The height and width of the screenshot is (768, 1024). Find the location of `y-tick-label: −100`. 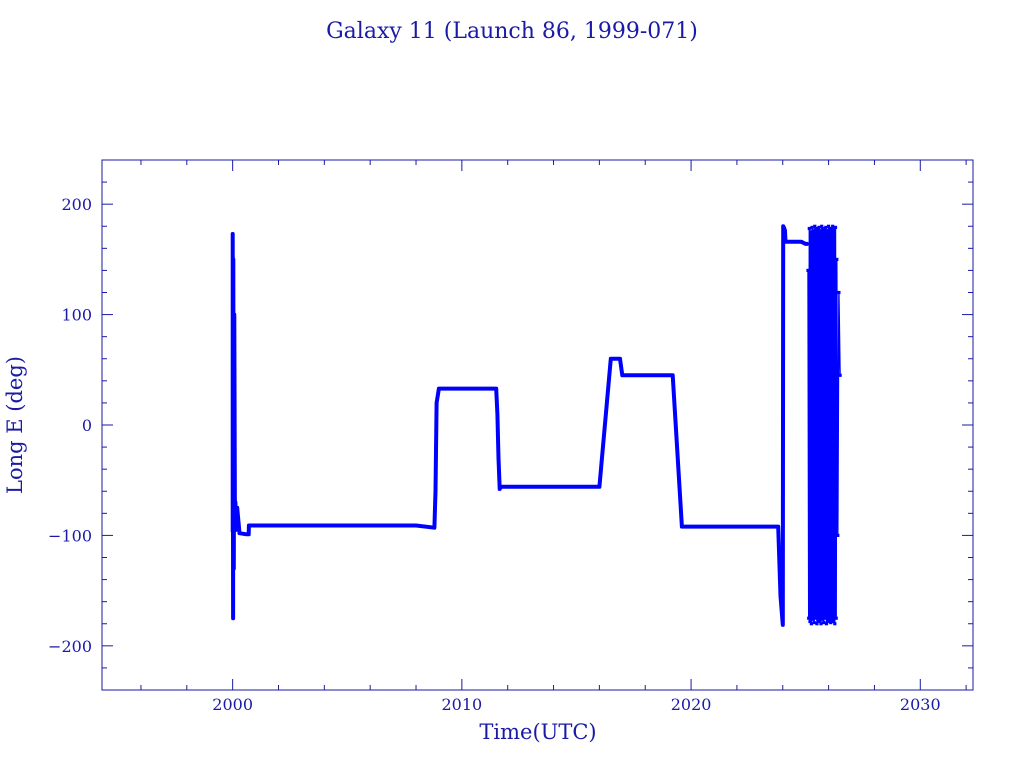

y-tick-label: −100 is located at coordinates (70, 535).